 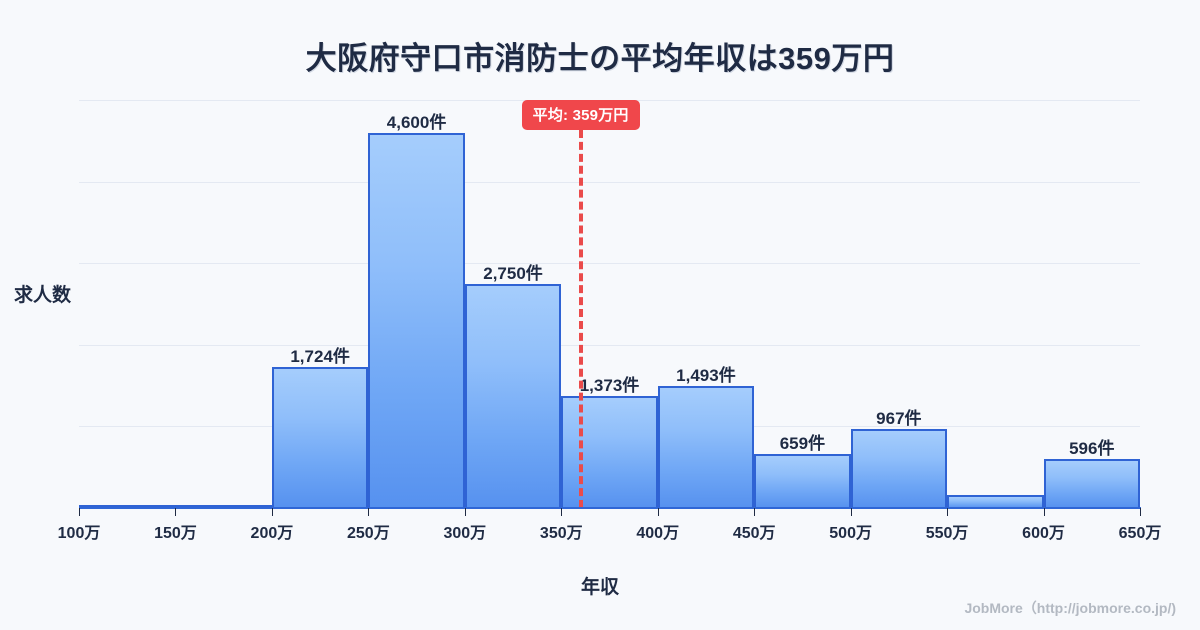 I want to click on x-tick-label: 550万, so click(x=947, y=533).